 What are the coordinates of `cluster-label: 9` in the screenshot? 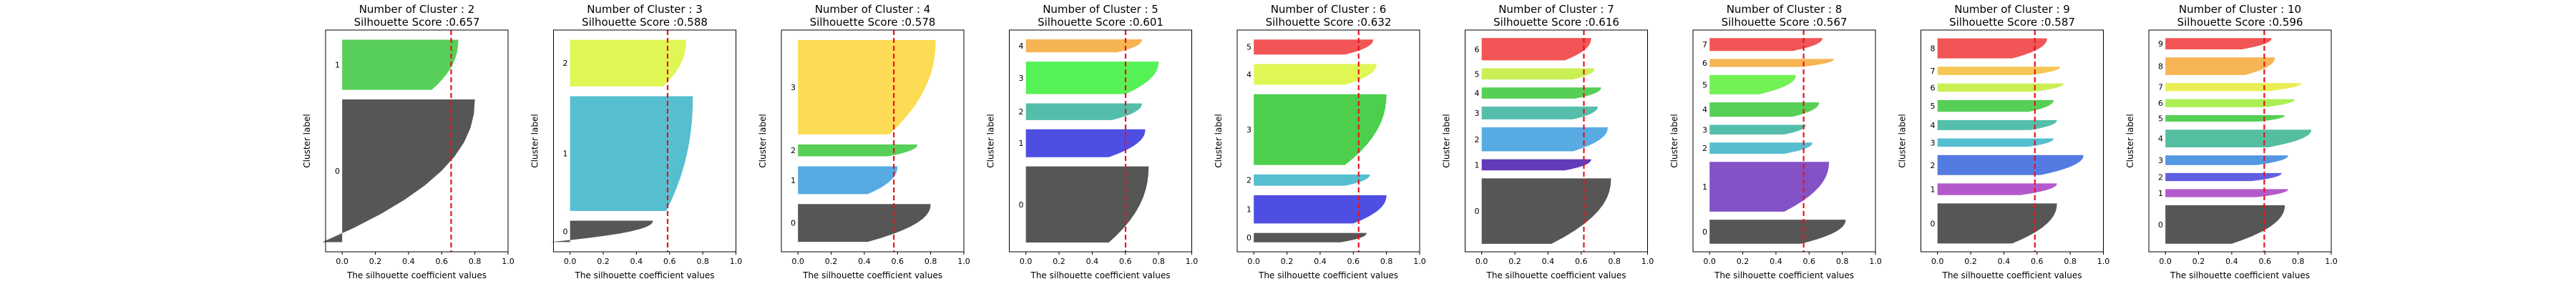 It's located at (2160, 44).